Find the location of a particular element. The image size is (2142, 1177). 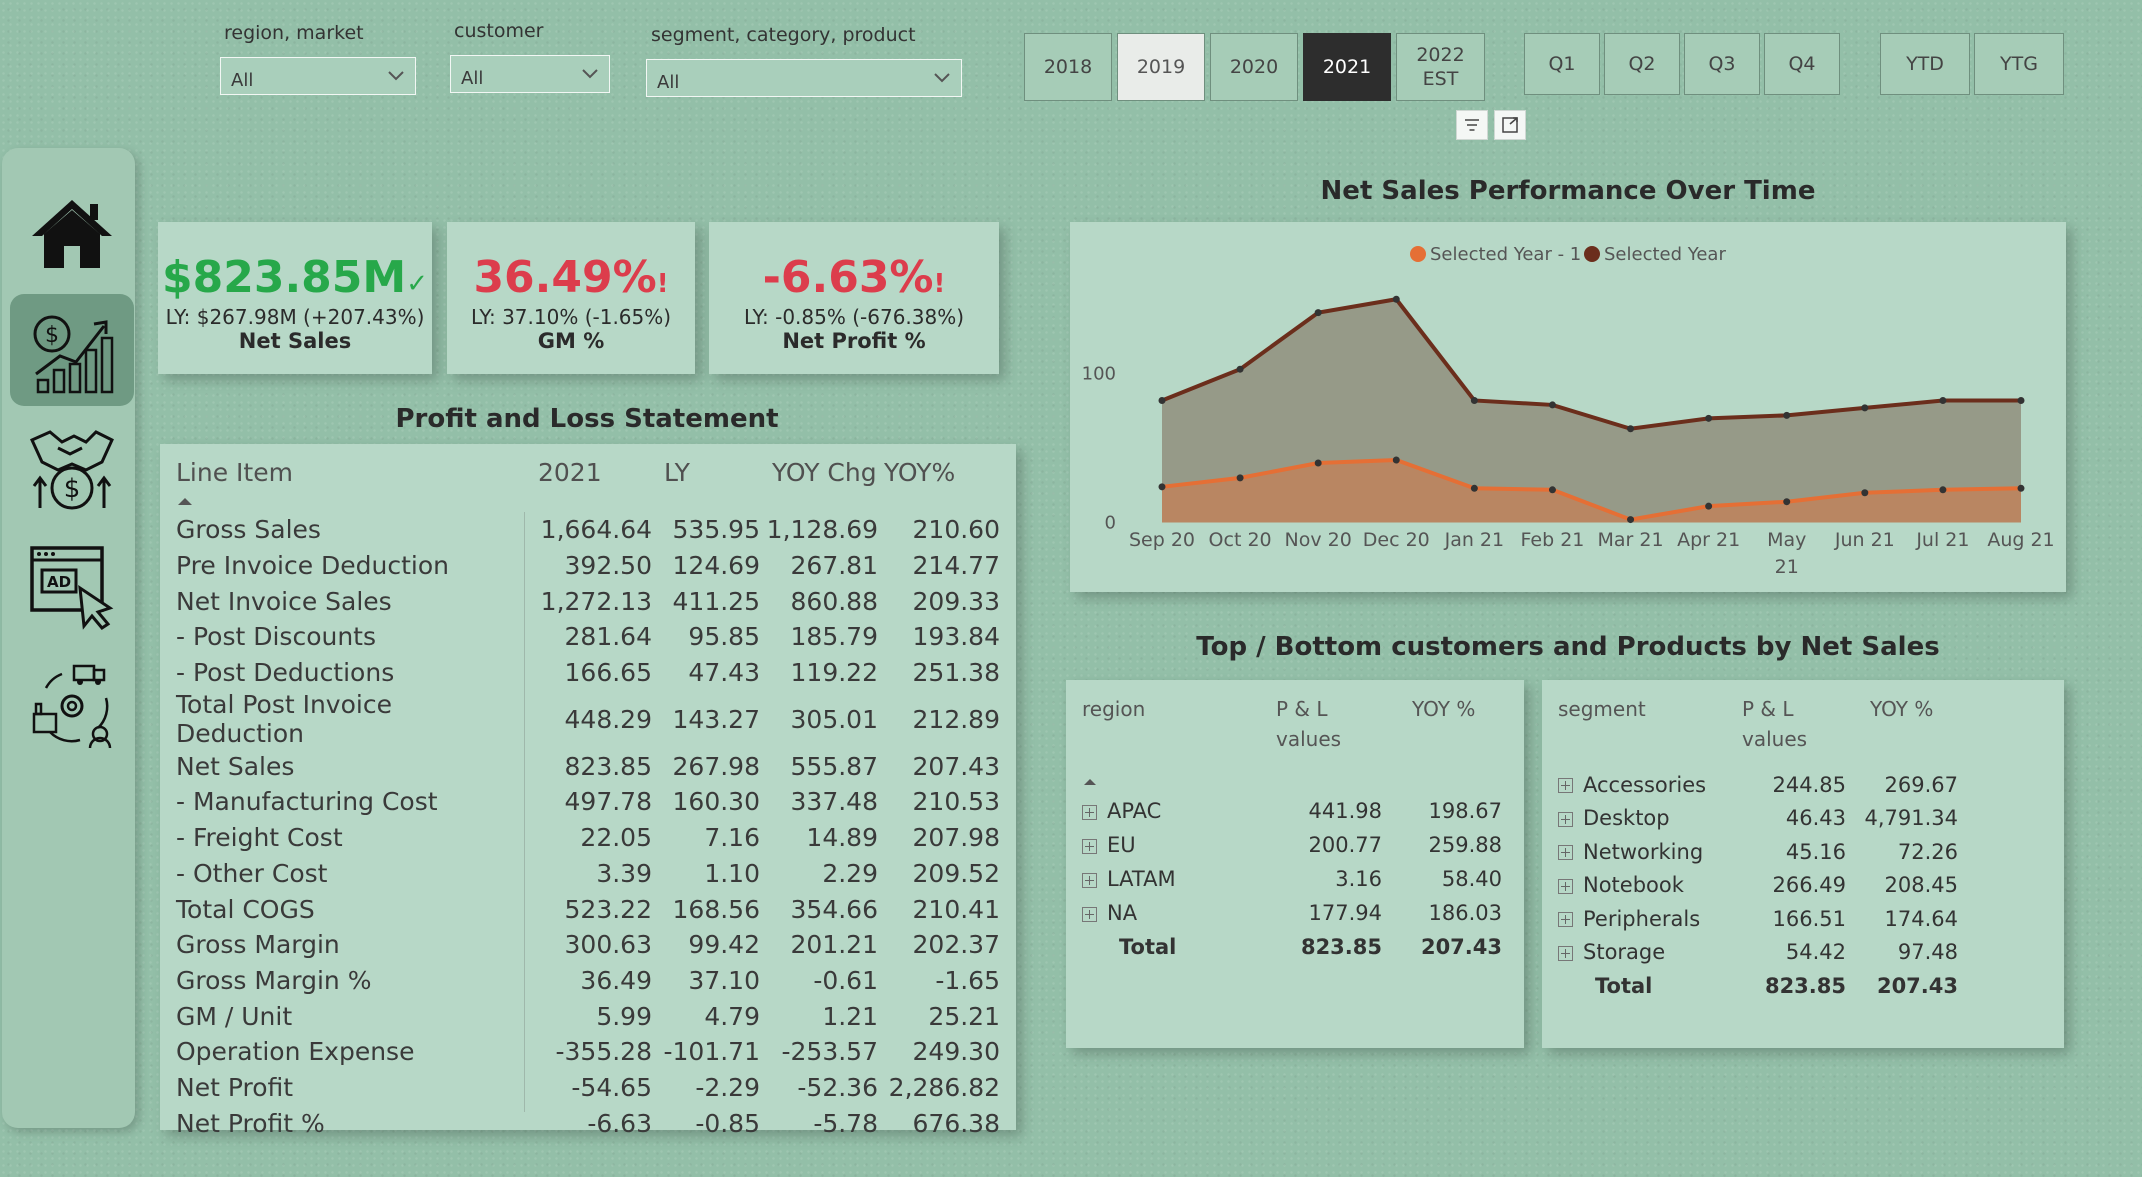

pl-line-item: - Freight Cost is located at coordinates (259, 838).